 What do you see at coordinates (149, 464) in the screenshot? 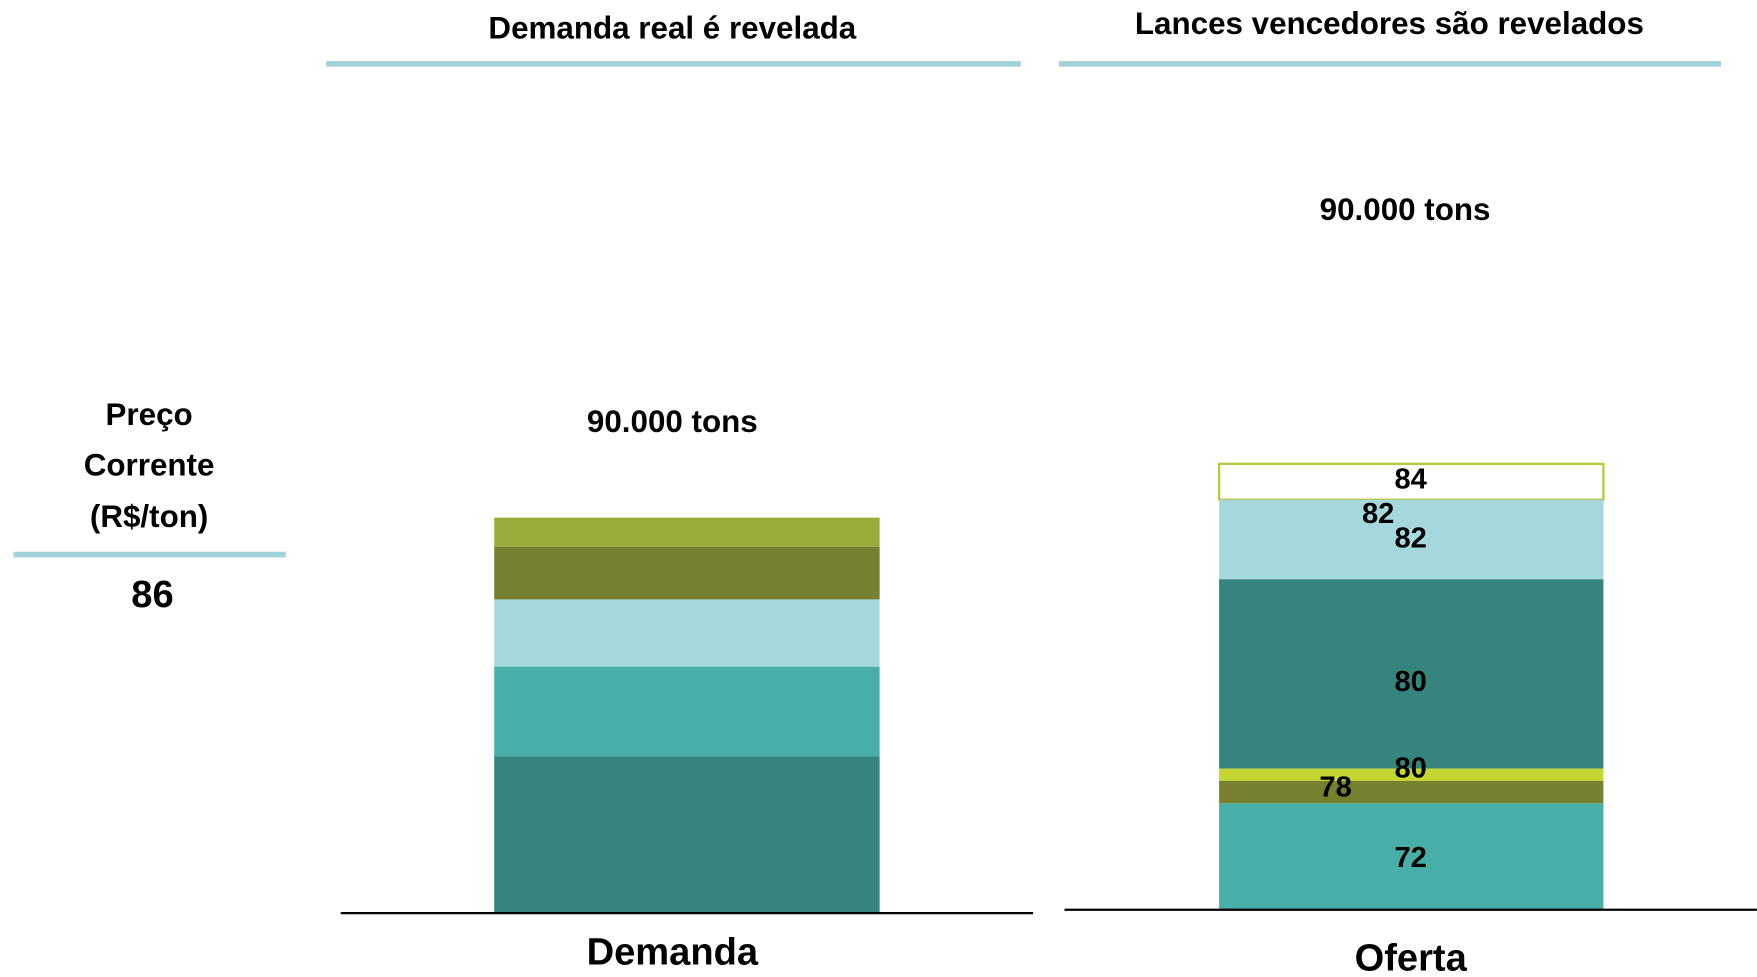
I see `price-label: Corrente` at bounding box center [149, 464].